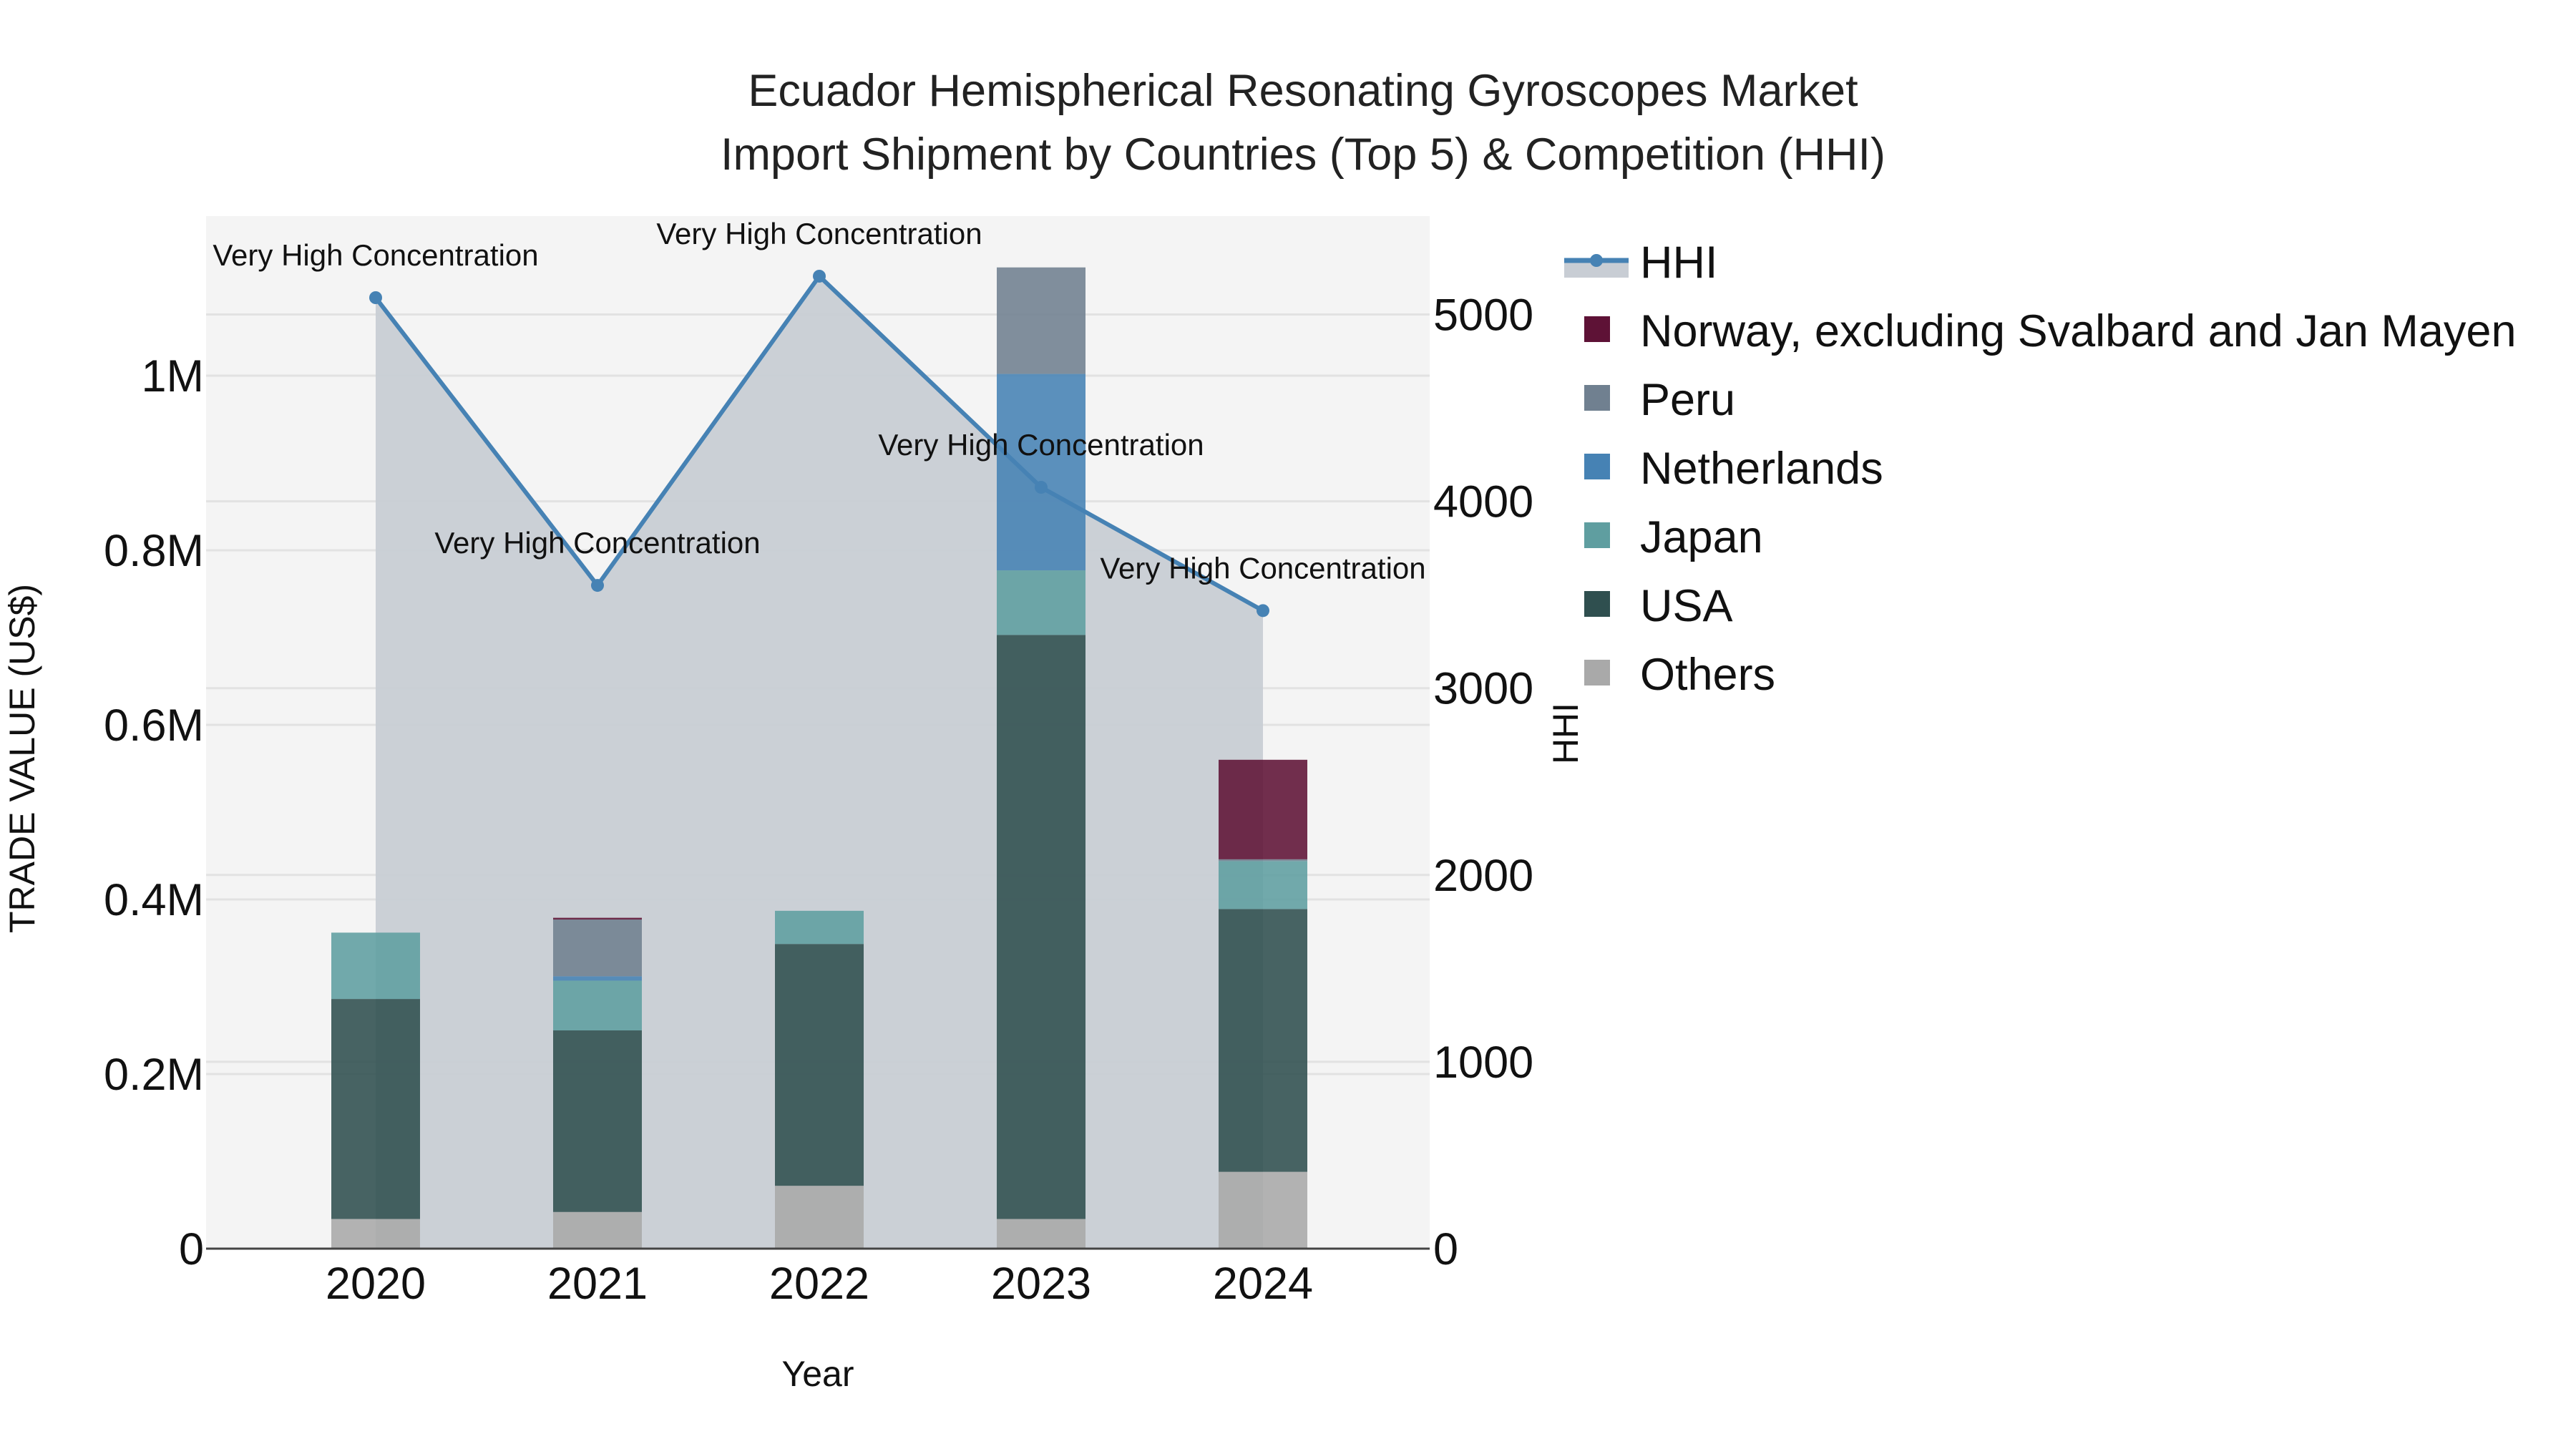 The width and height of the screenshot is (2576, 1449). Describe the element at coordinates (154, 812) in the screenshot. I see `y-axis-left-ticks: 0 0.2M 0.4M 0.6M 0.8M 1M` at that location.